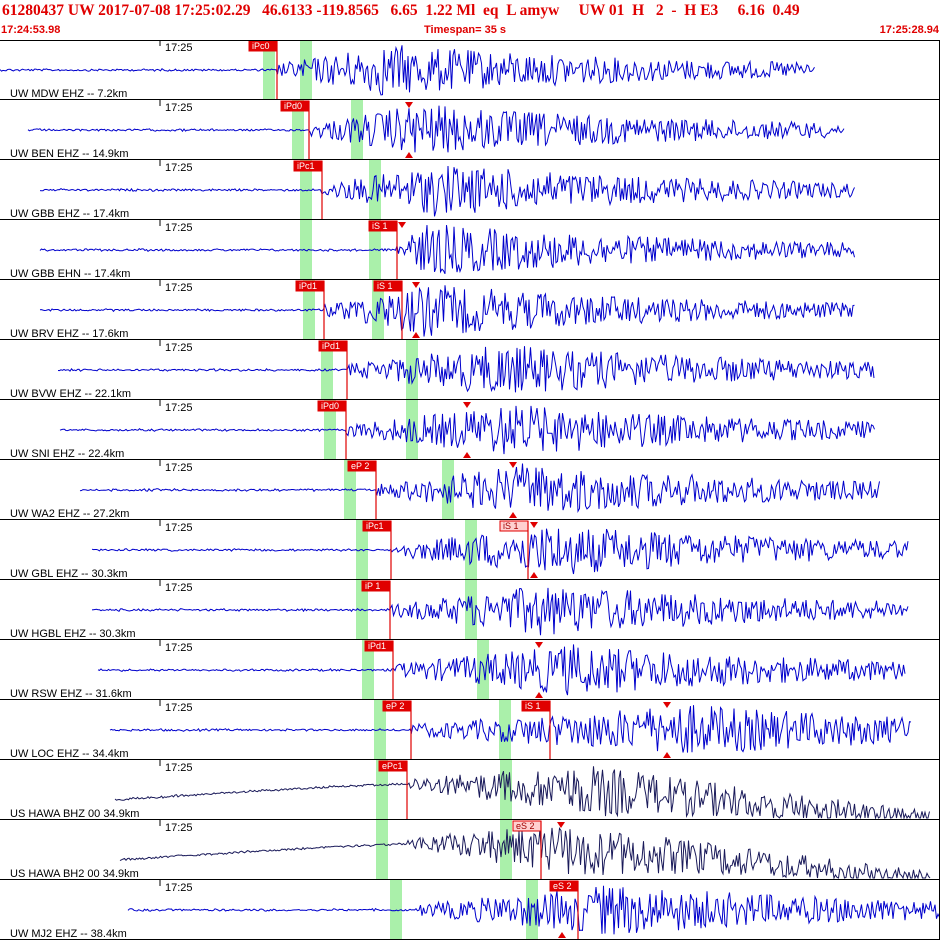 Image resolution: width=942 pixels, height=940 pixels. Describe the element at coordinates (393, 790) in the screenshot. I see `phase-pick: ePc1` at that location.